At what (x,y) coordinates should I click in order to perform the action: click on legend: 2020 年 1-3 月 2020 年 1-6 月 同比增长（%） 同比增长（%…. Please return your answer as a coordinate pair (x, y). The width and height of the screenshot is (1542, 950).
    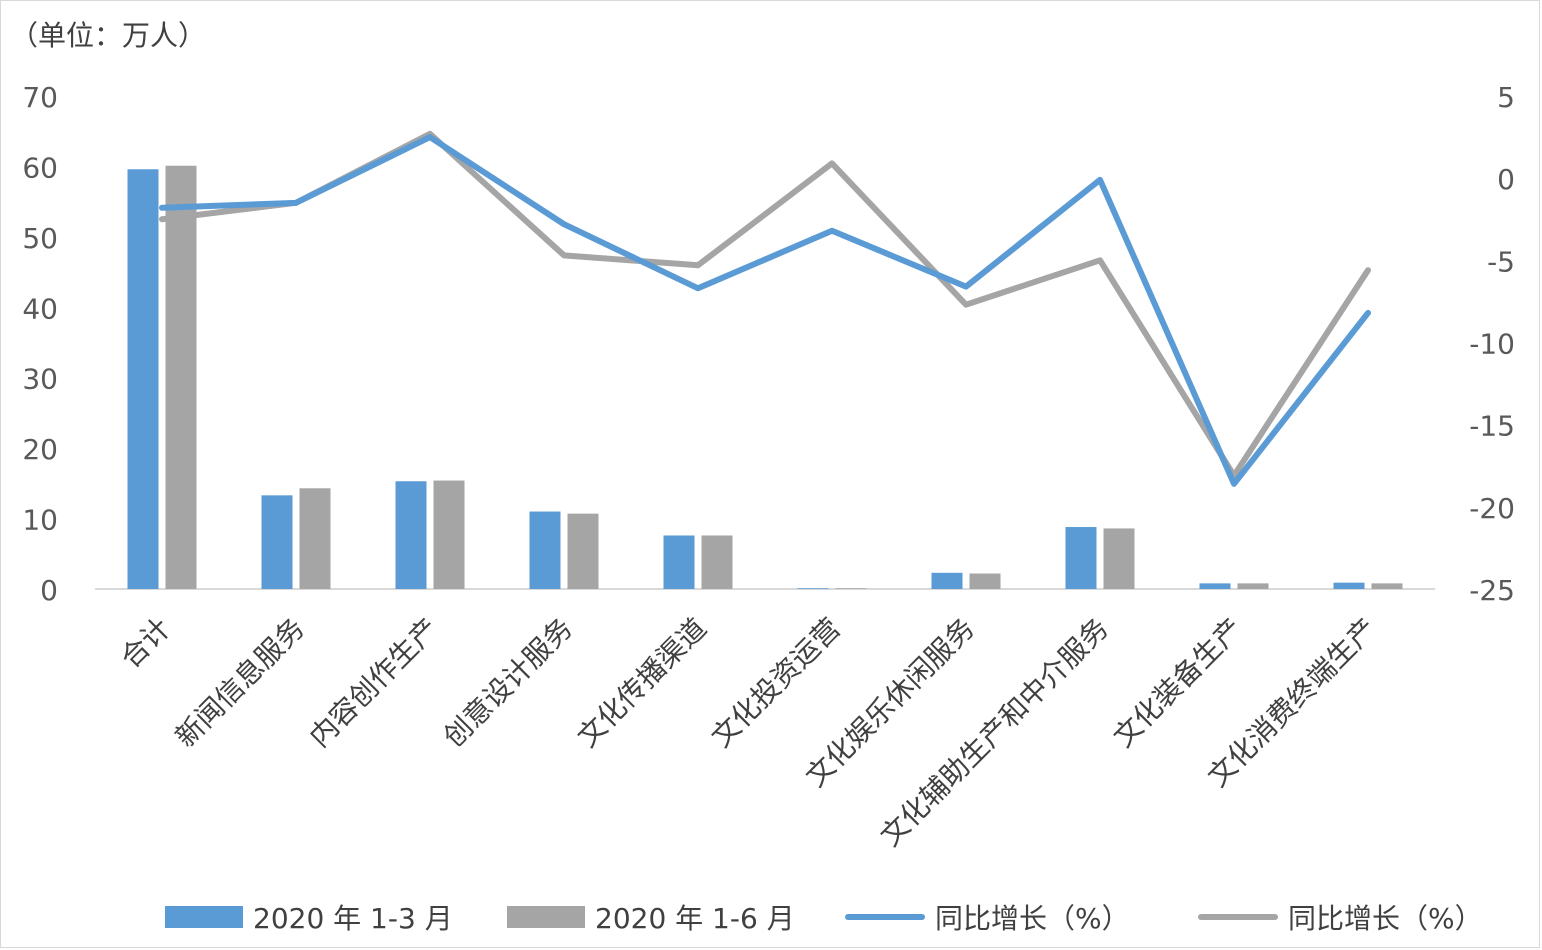
    Looking at the image, I should click on (771, 917).